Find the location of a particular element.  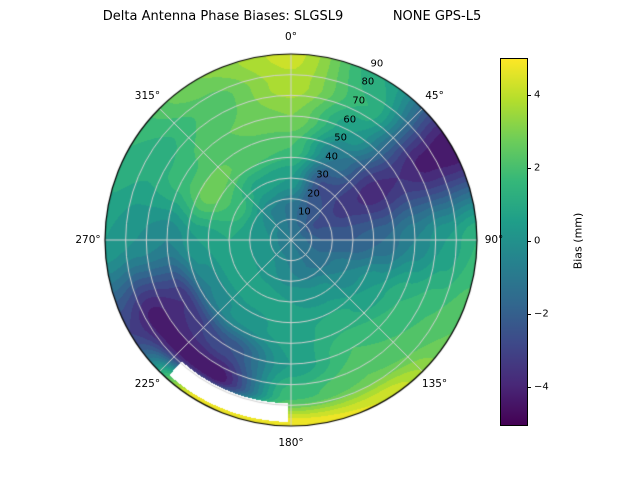

colorbar-axis-label: Bias (mm) is located at coordinates (578, 241).